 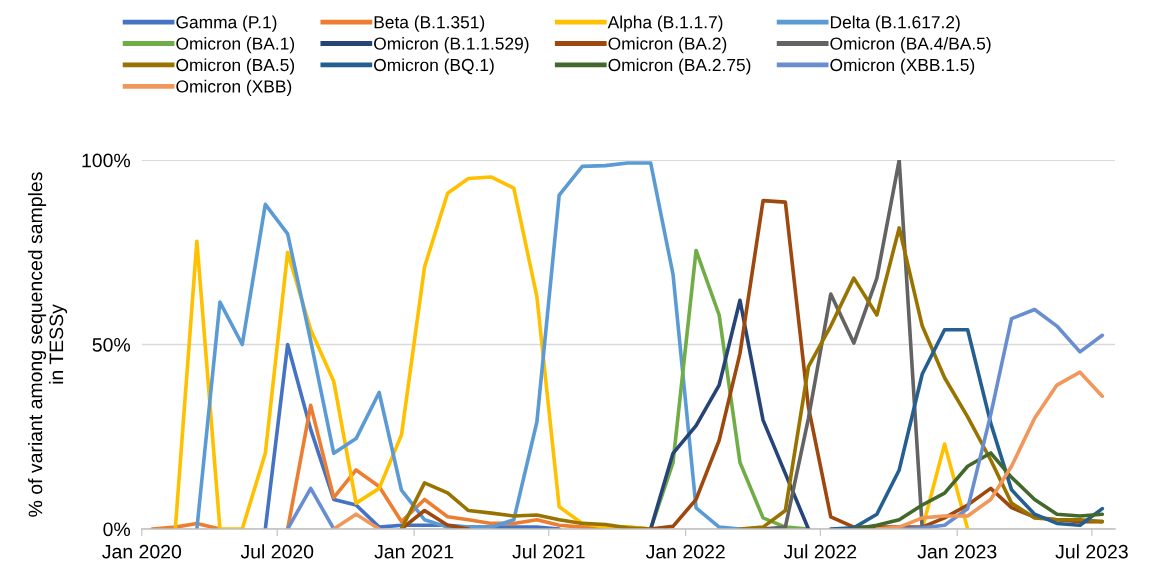 I want to click on y-axis-title: % of variant among sequenced samples in TESSy, so click(x=48, y=344).